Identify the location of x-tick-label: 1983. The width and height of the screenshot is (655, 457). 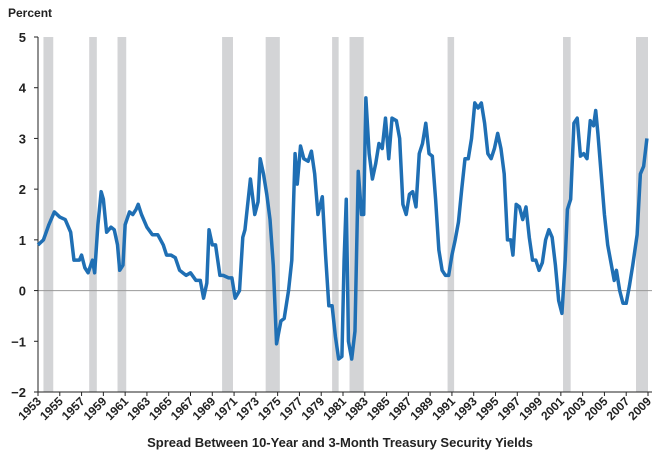
(356, 408).